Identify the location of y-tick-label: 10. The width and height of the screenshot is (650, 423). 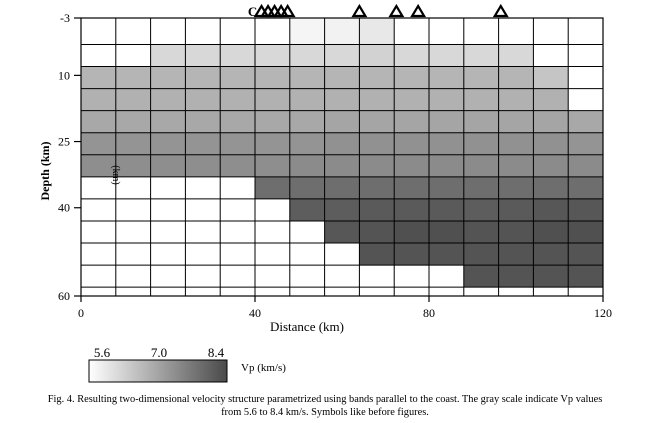
(64, 75).